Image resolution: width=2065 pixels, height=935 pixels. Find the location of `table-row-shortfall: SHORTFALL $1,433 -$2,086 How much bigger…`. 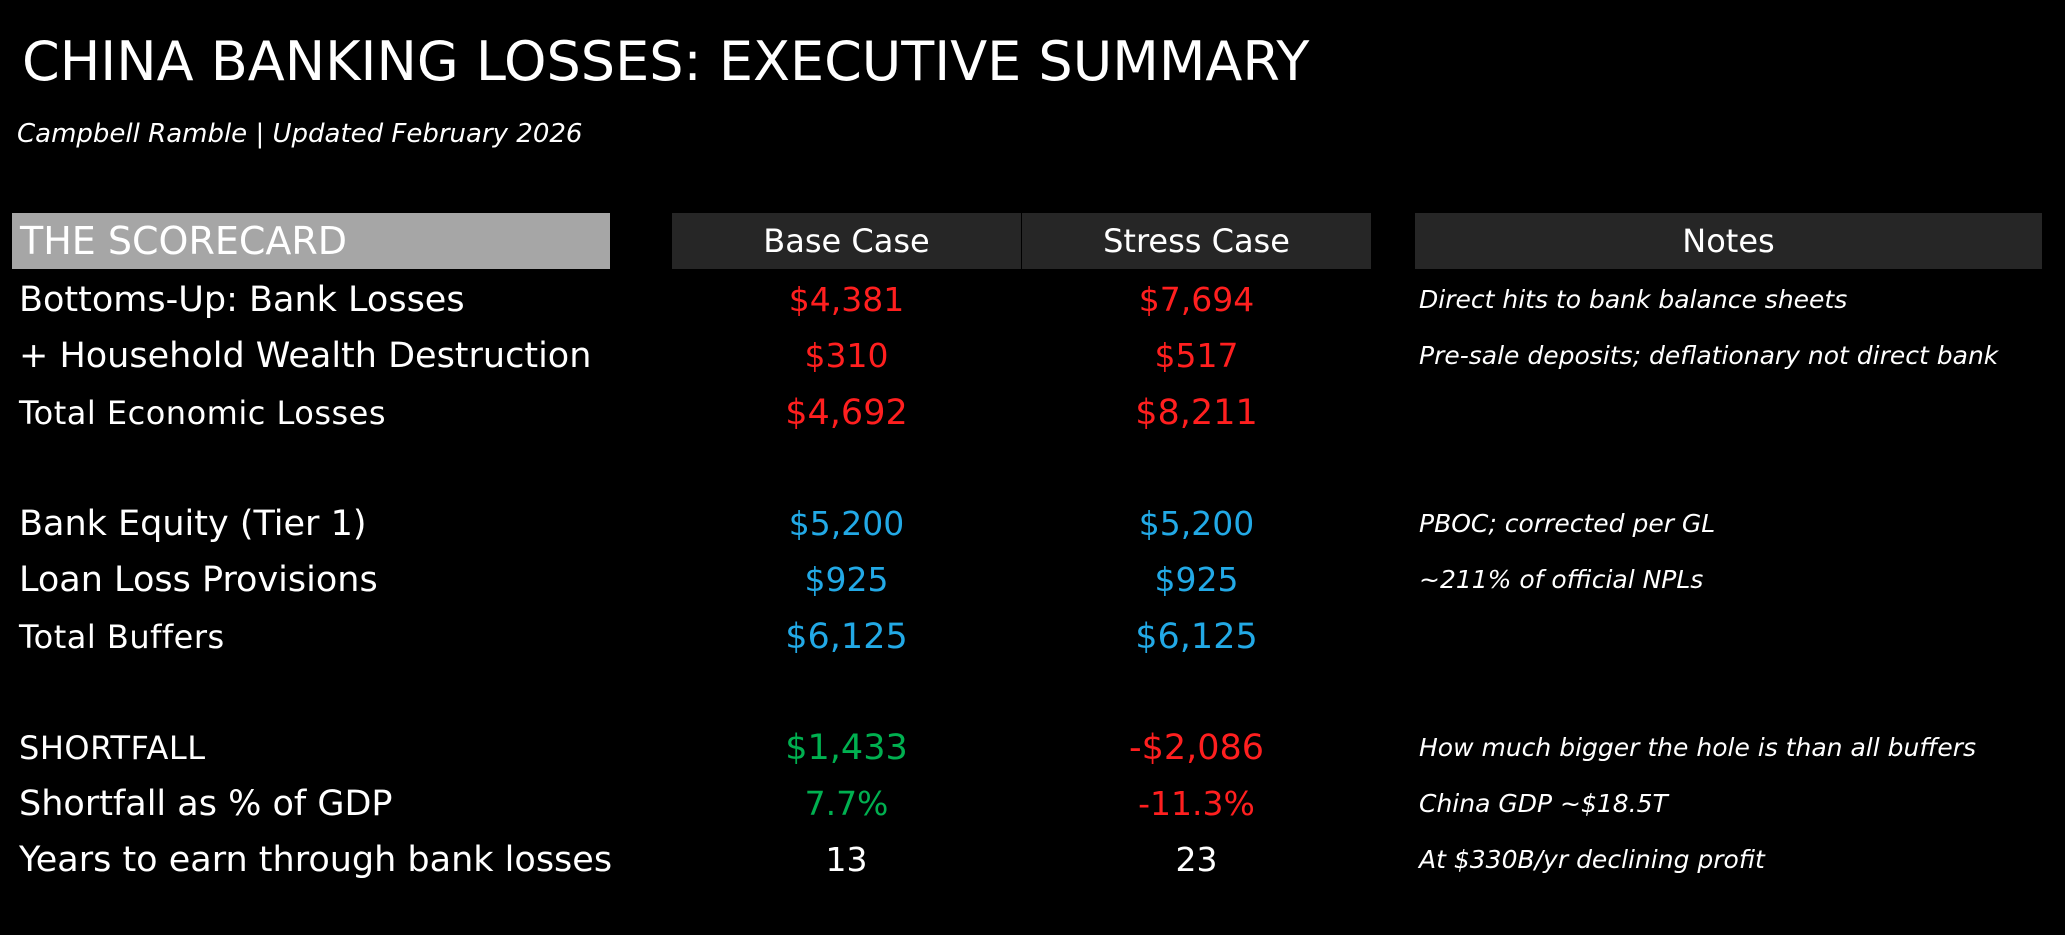

table-row-shortfall: SHORTFALL $1,433 -$2,086 How much bigger… is located at coordinates (1032, 748).